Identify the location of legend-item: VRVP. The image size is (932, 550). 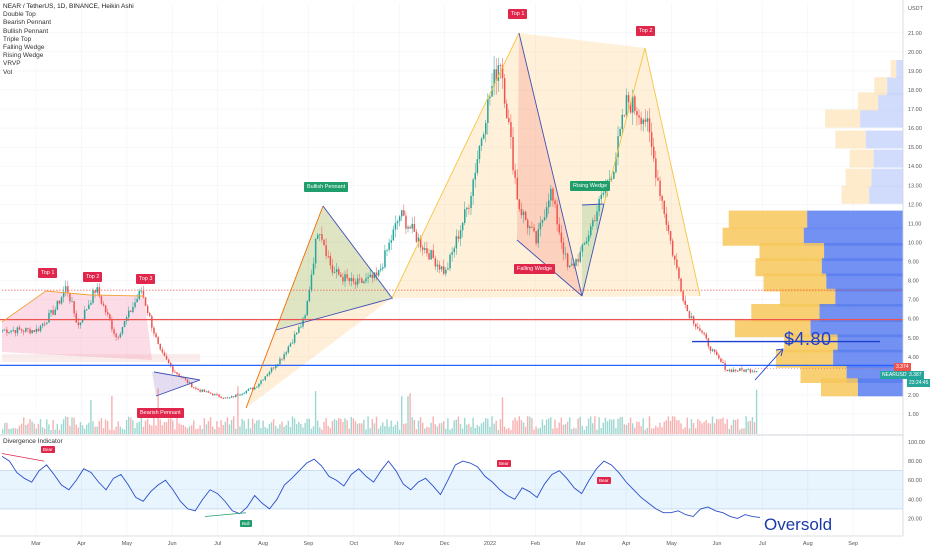
(12, 64).